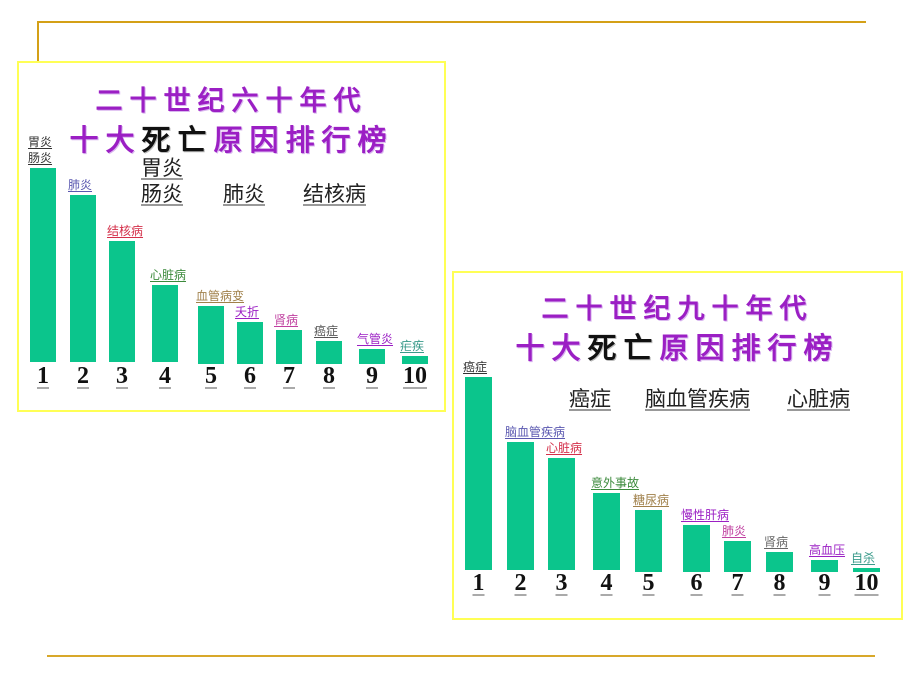 The image size is (920, 690). I want to click on bar-label: 高血压, so click(827, 550).